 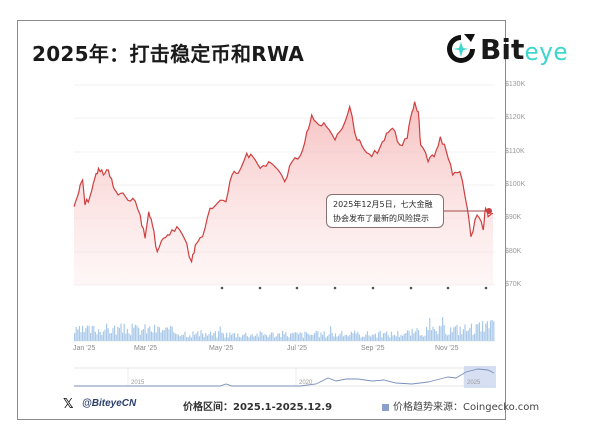 I want to click on event-markers, so click(x=354, y=288).